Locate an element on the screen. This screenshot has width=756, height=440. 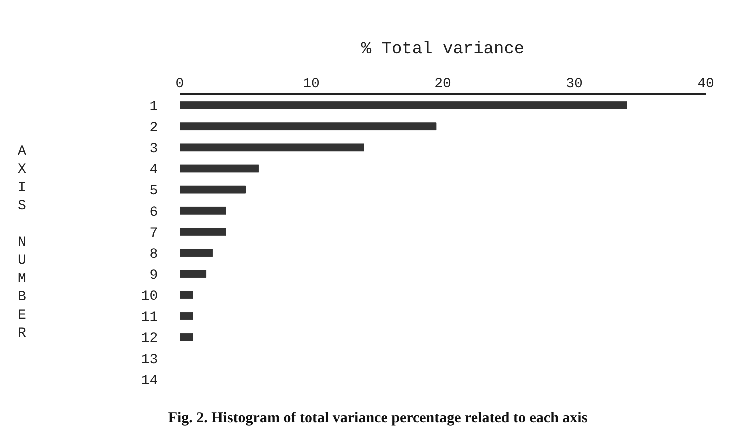
text: Fig. 2. Histogram of total variance percentage related to each axis is located at coordinates (378, 418).